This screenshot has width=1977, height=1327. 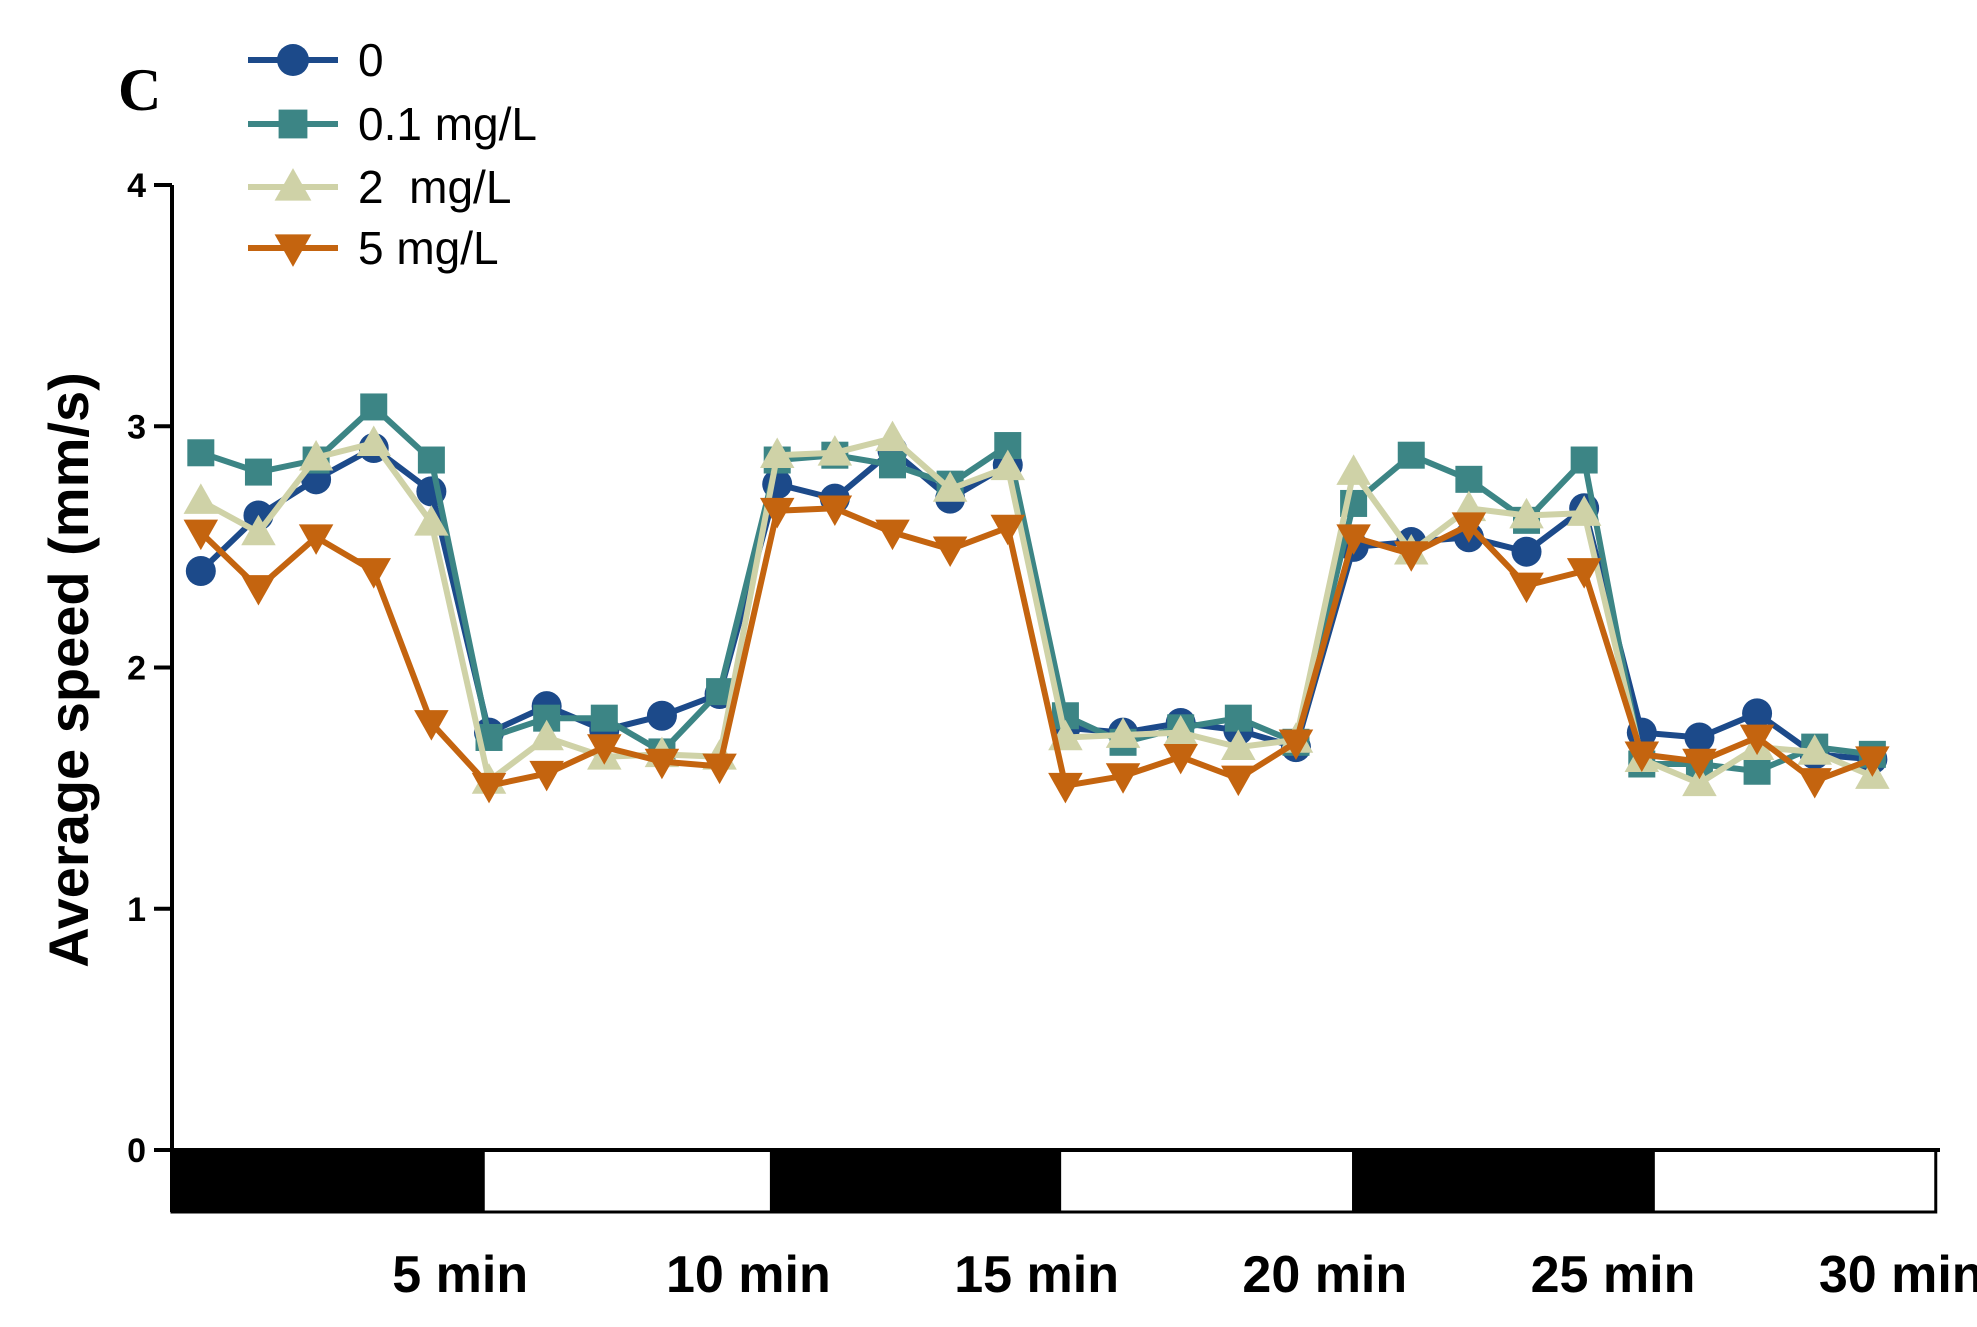 What do you see at coordinates (460, 1275) in the screenshot?
I see `x-tick-label-1: 5 min` at bounding box center [460, 1275].